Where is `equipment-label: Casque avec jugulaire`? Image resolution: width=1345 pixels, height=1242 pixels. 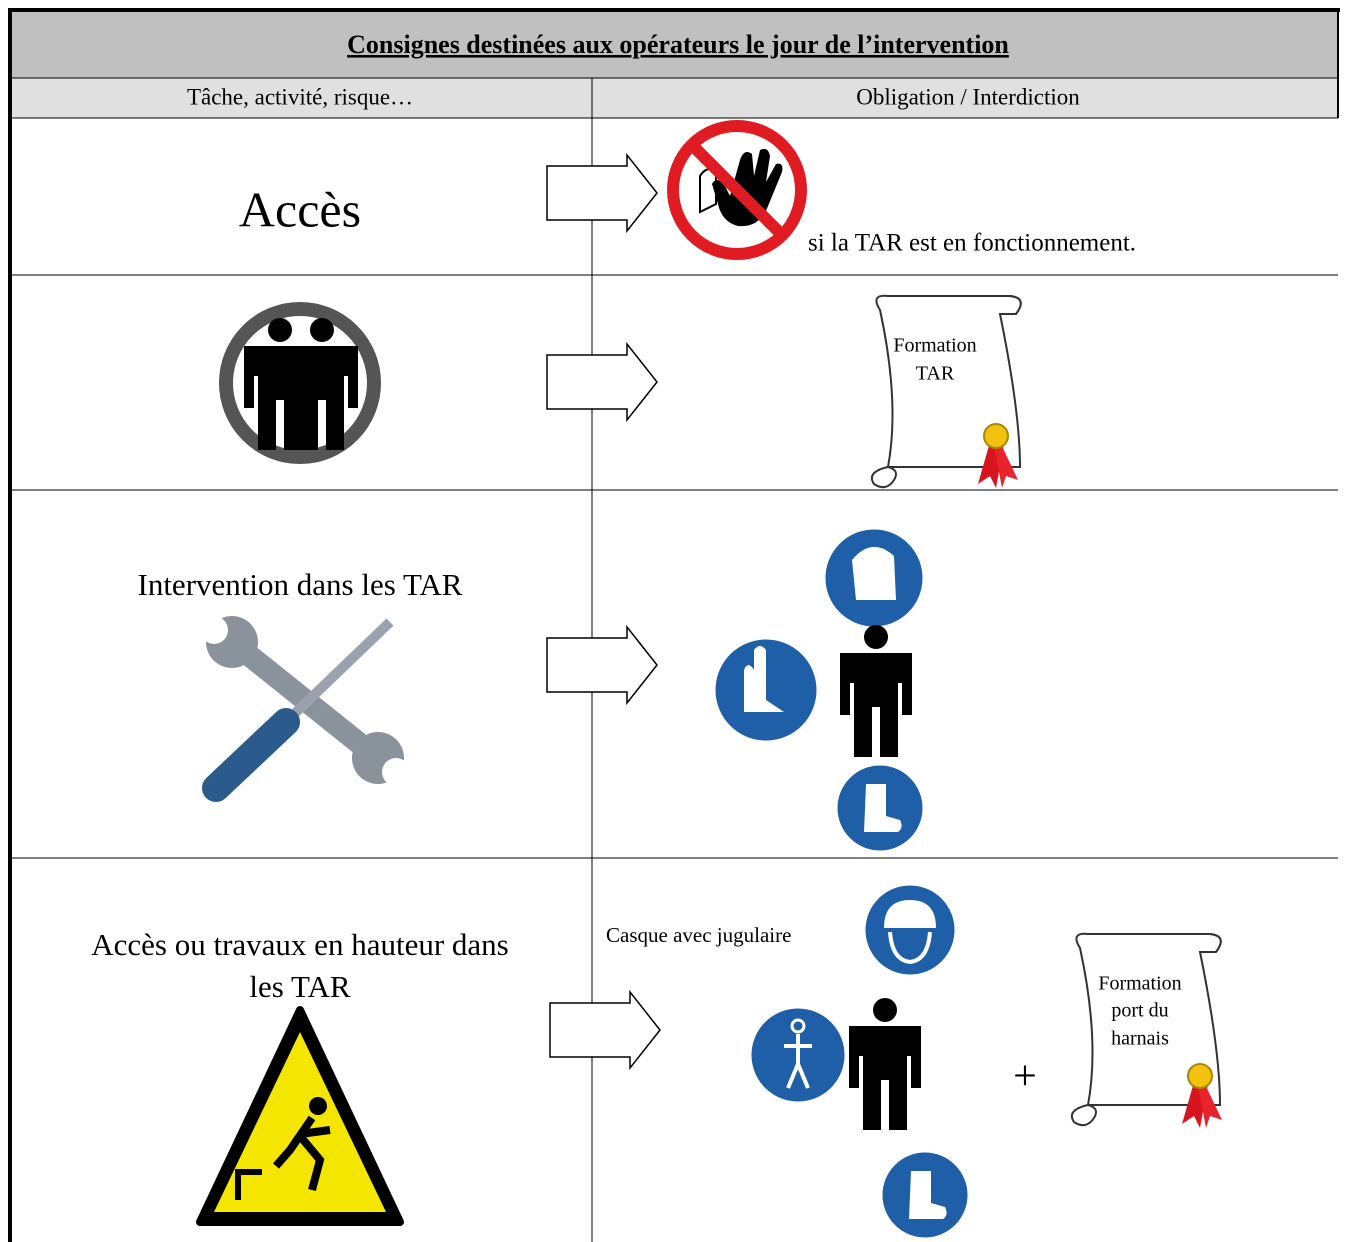
equipment-label: Casque avec jugulaire is located at coordinates (698, 935).